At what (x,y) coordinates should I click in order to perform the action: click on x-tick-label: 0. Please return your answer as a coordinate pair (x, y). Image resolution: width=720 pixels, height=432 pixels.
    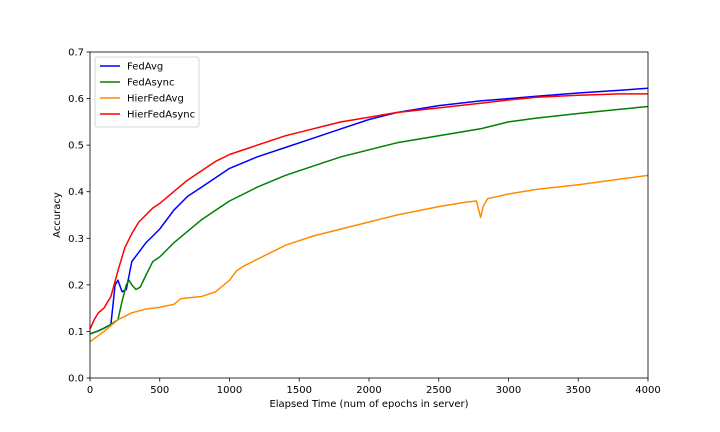
    Looking at the image, I should click on (90, 390).